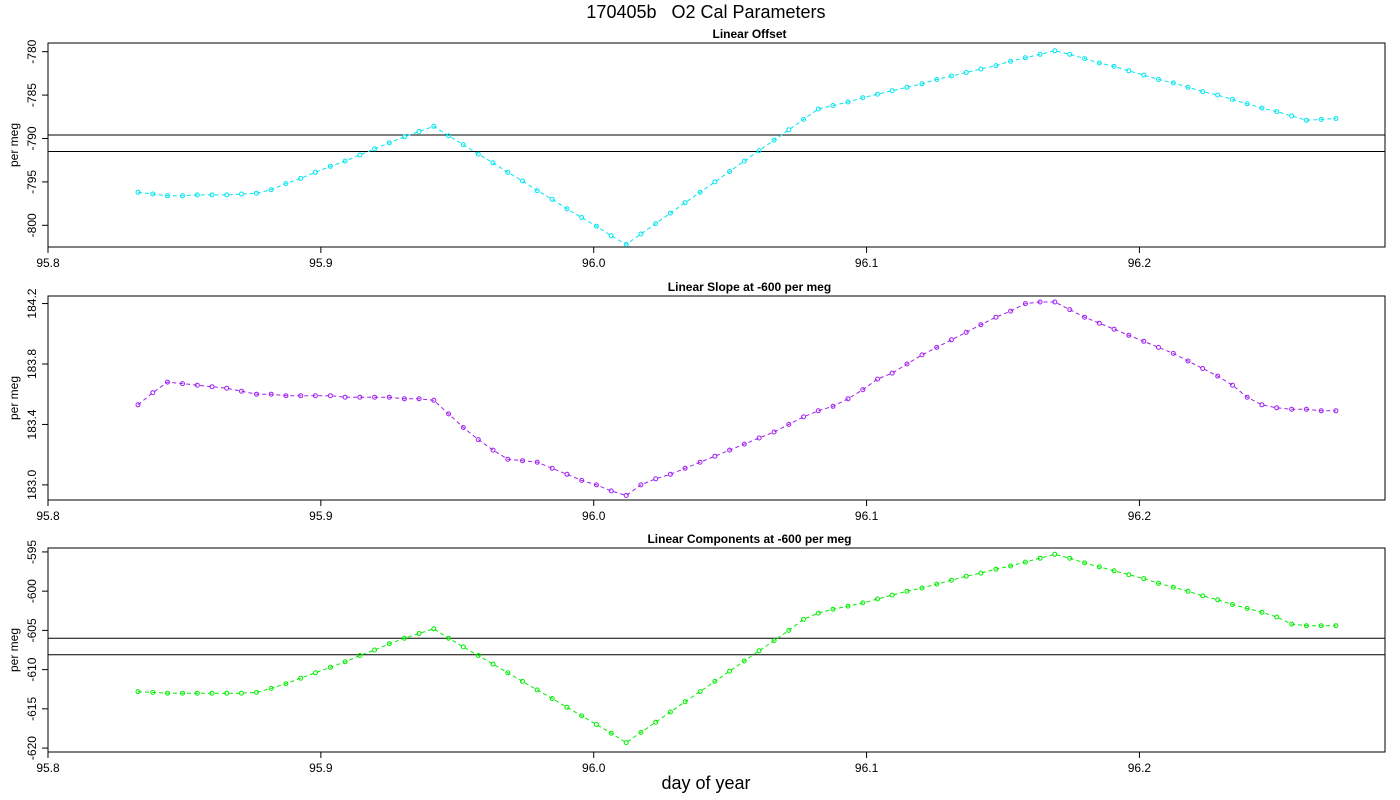  I want to click on y-tick-label: -790, so click(32, 138).